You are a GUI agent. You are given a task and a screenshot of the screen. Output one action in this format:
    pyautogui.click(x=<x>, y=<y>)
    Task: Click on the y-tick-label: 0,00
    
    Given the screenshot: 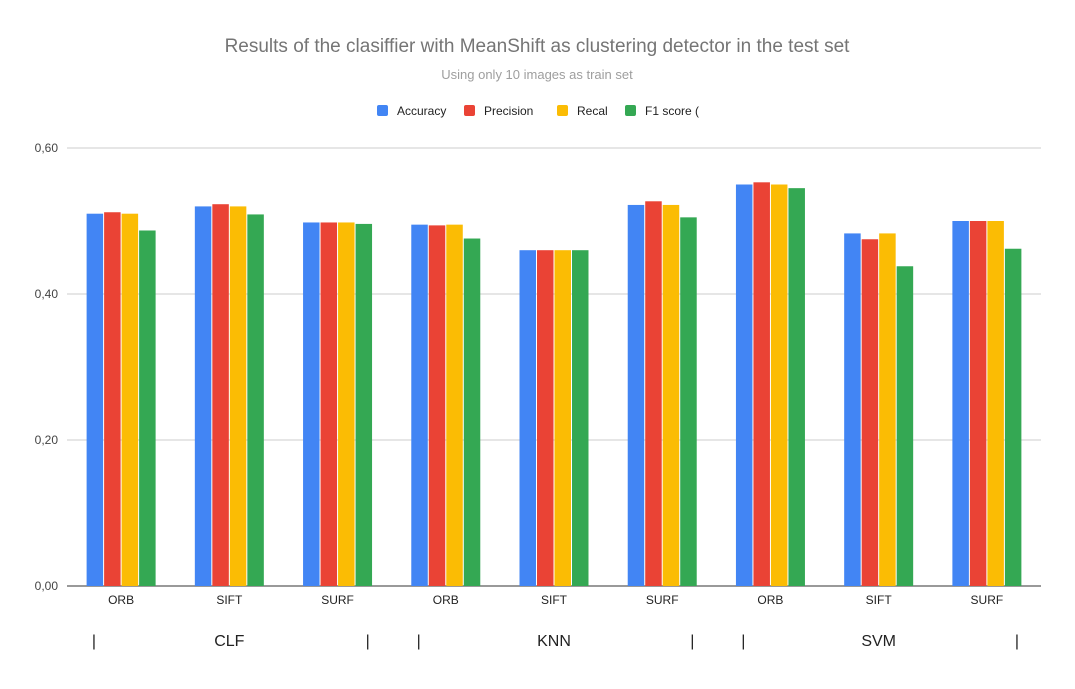 What is the action you would take?
    pyautogui.click(x=47, y=586)
    